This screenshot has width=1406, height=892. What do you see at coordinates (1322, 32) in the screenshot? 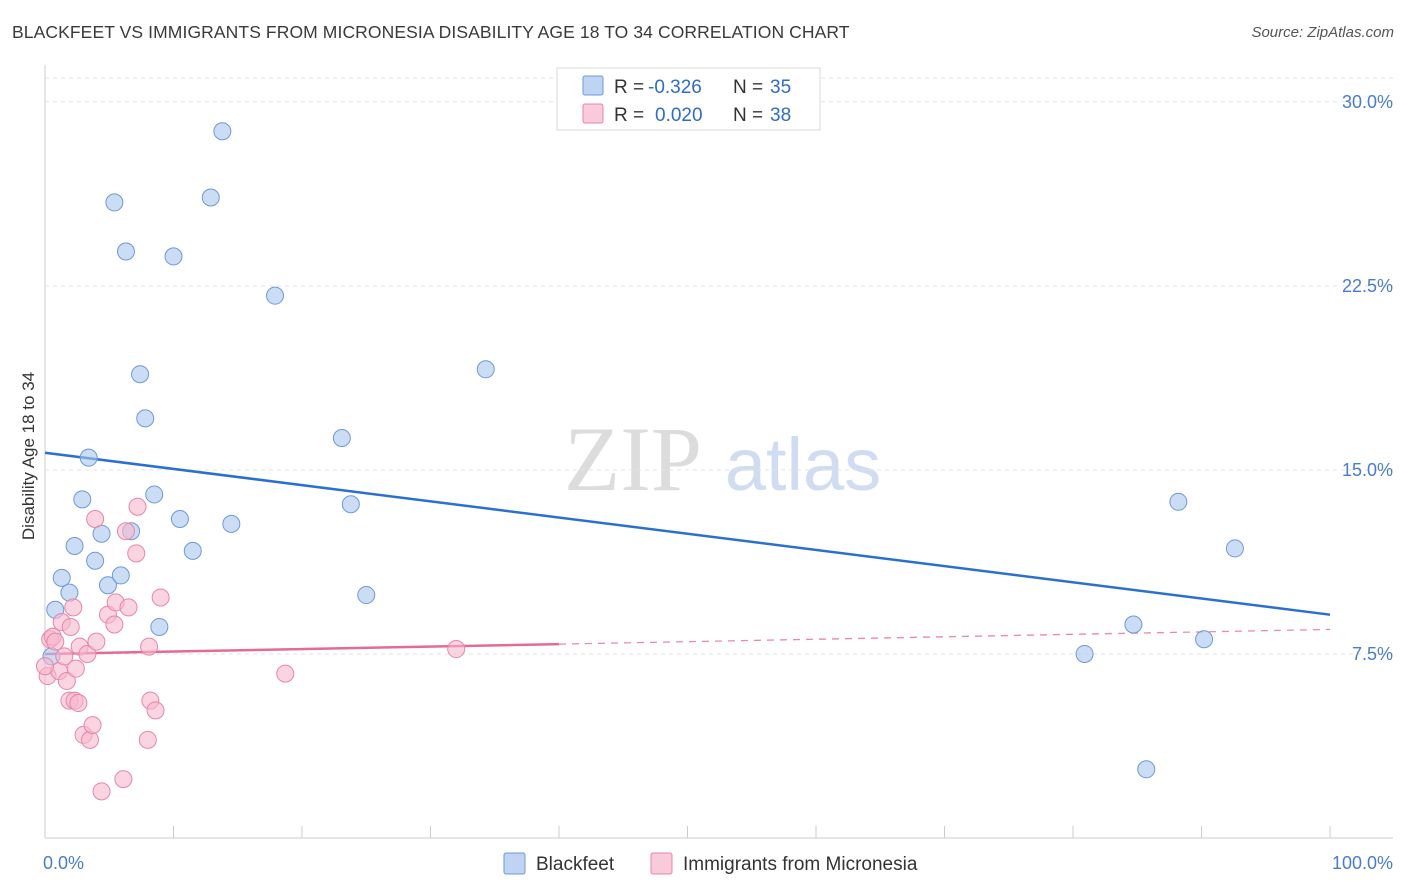
I see `chart-source: Source: ZipAtlas.com` at bounding box center [1322, 32].